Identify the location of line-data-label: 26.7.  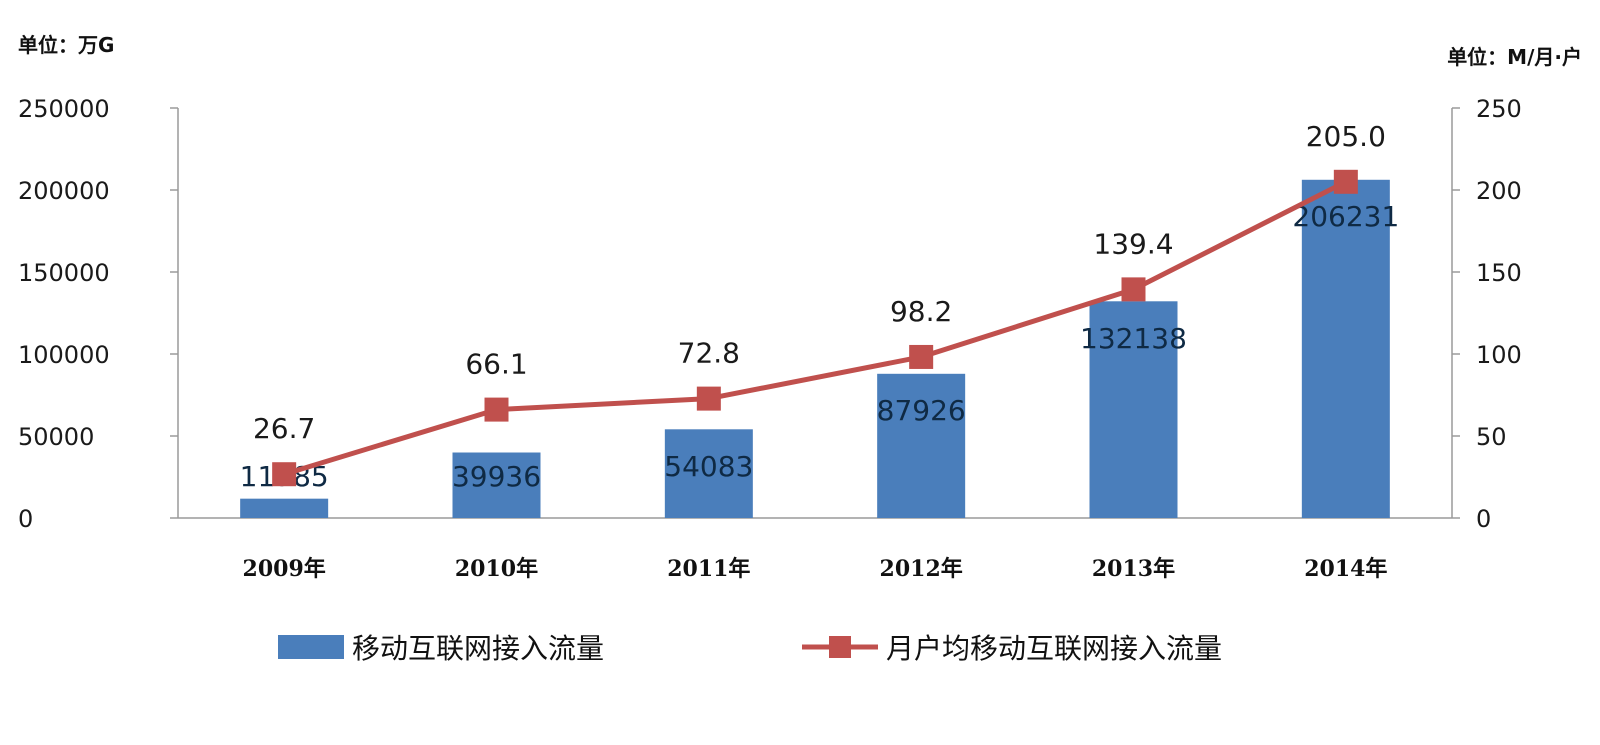
(284, 428).